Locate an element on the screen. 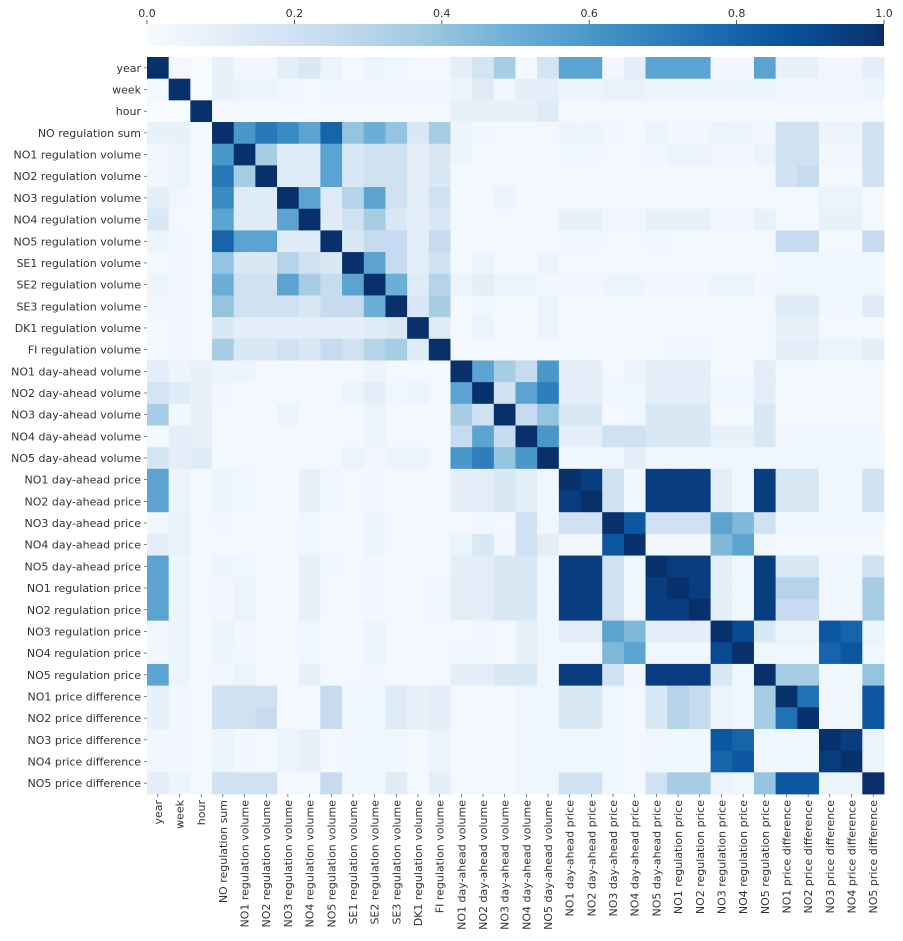  y-tick-label-no2-regulation-price: NO2 regulation price is located at coordinates (84, 610).